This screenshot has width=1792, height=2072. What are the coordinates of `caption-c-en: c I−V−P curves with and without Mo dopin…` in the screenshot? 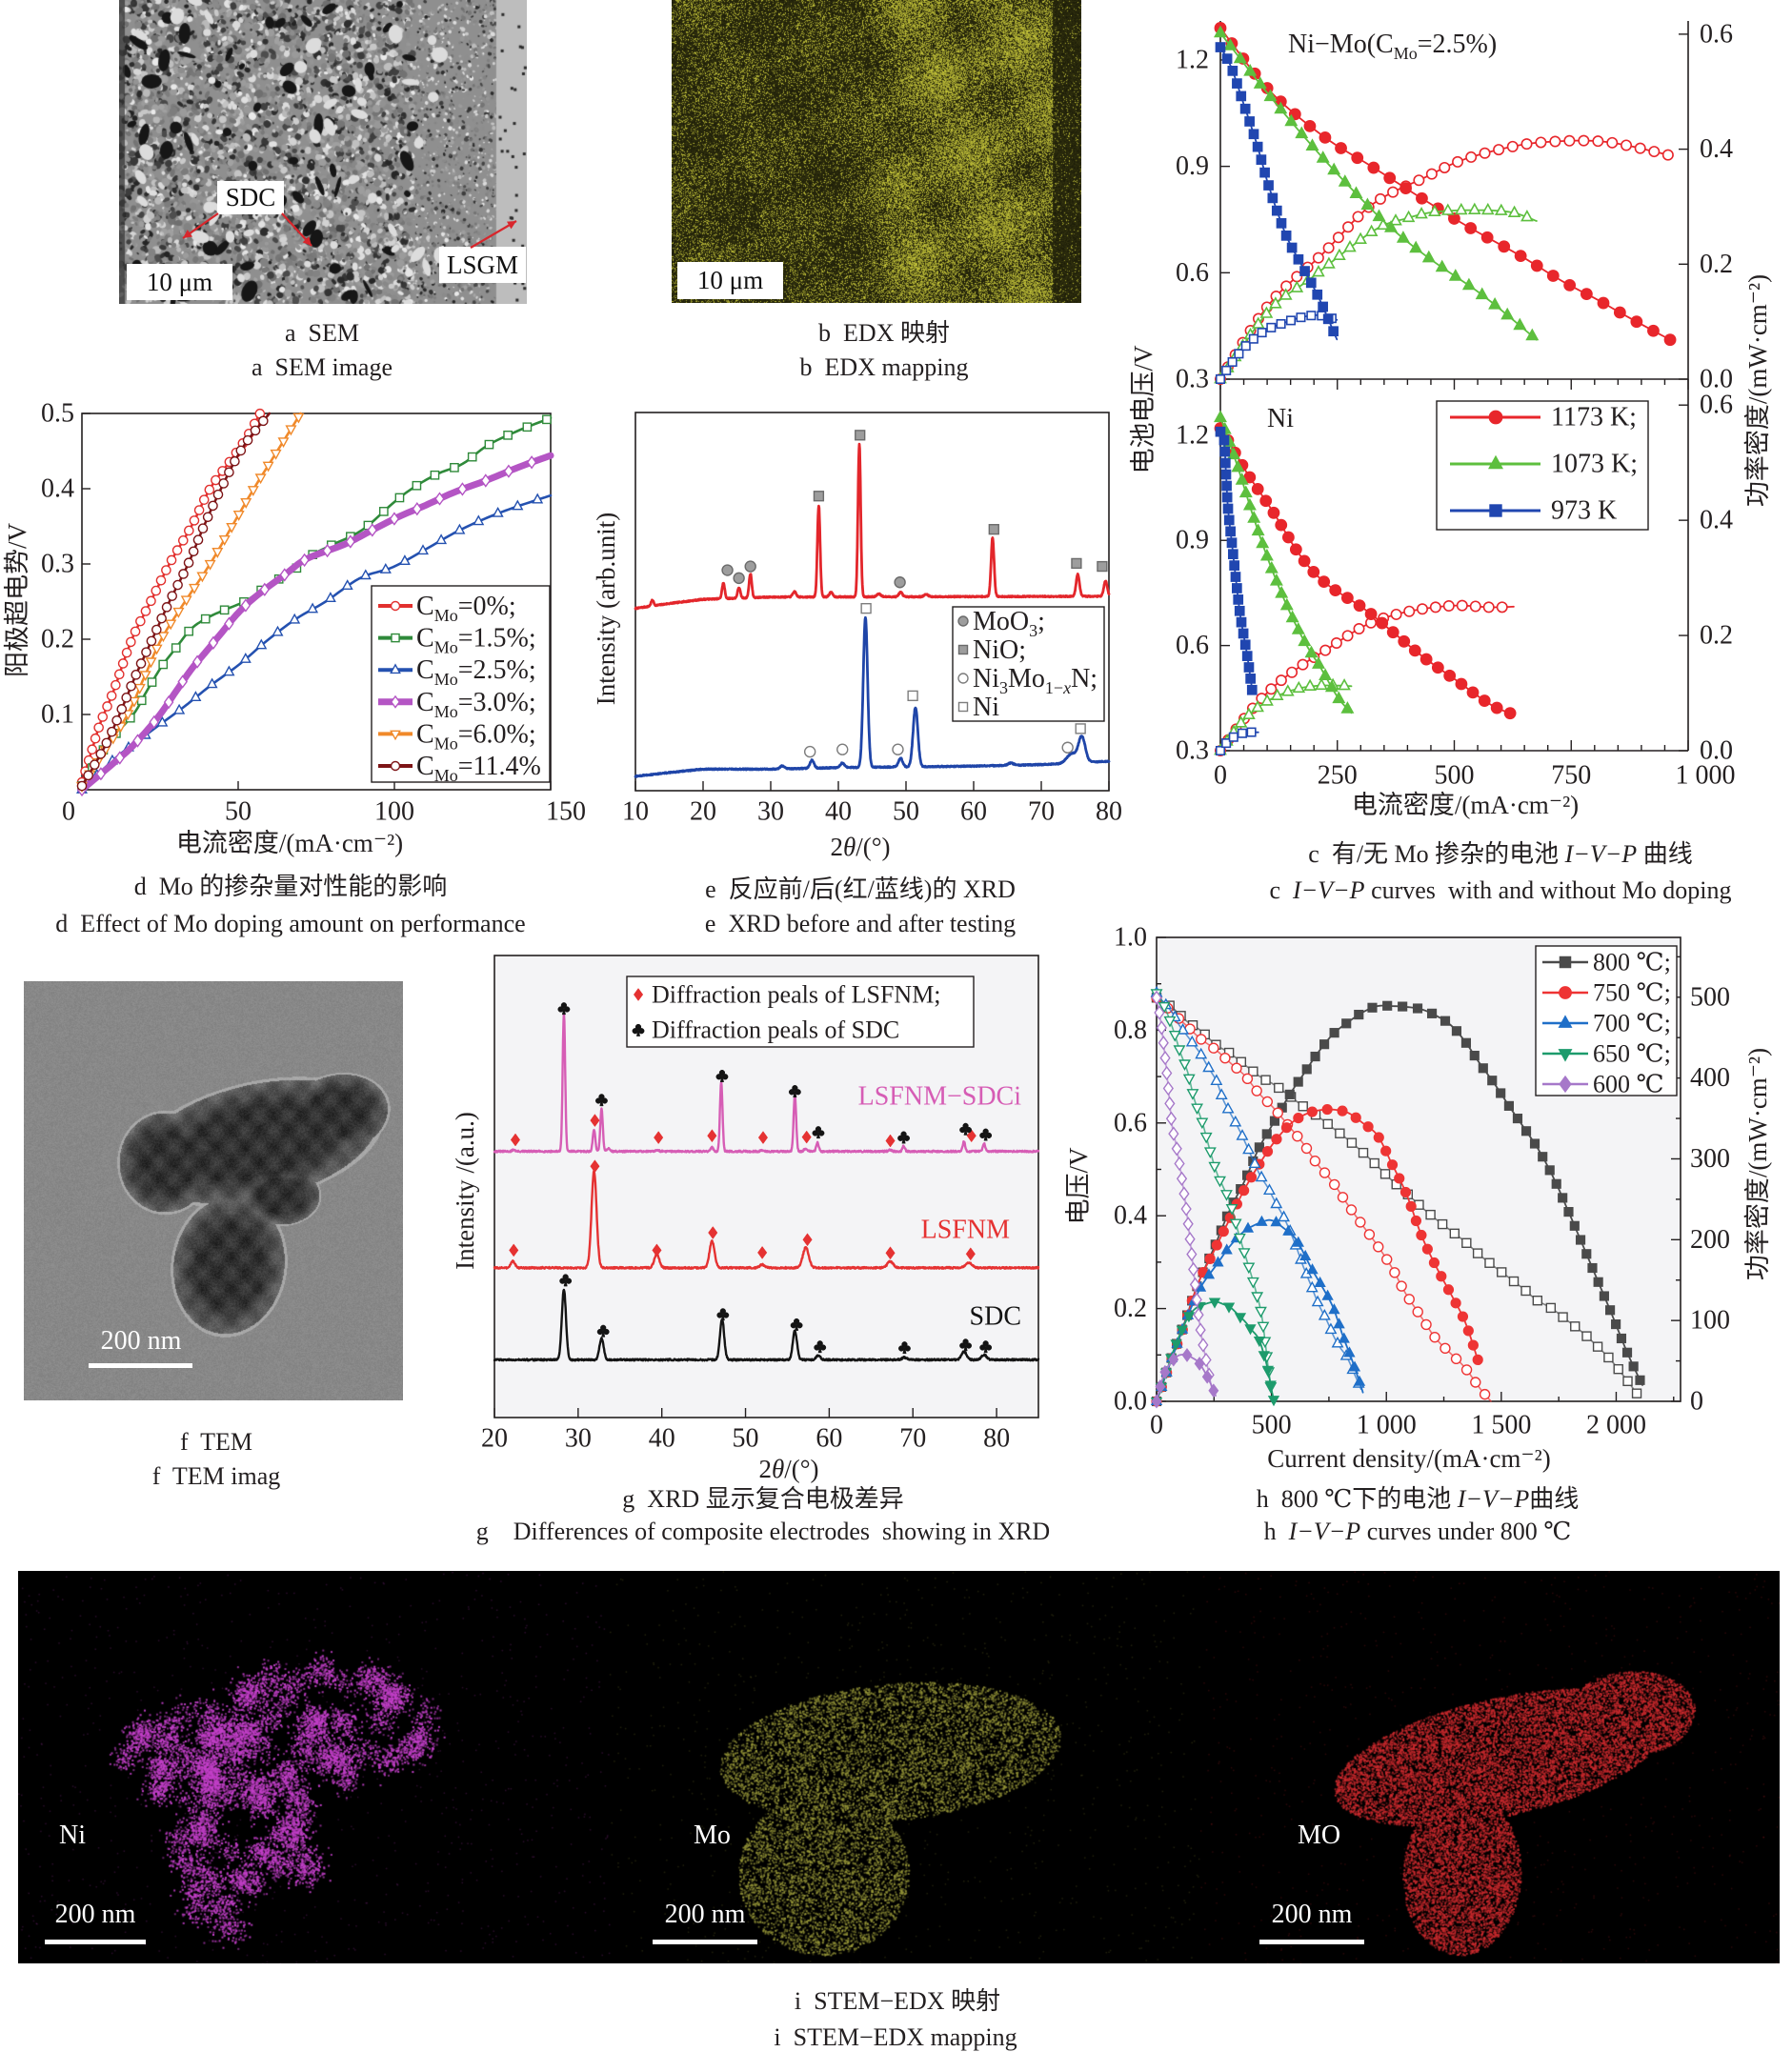 It's located at (1432, 891).